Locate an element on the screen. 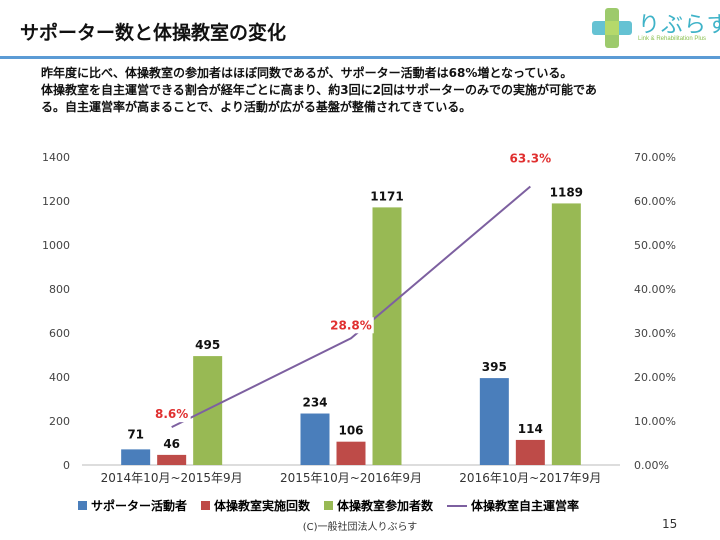 The image size is (720, 540). left-axis-tick-label: 200 is located at coordinates (59, 421).